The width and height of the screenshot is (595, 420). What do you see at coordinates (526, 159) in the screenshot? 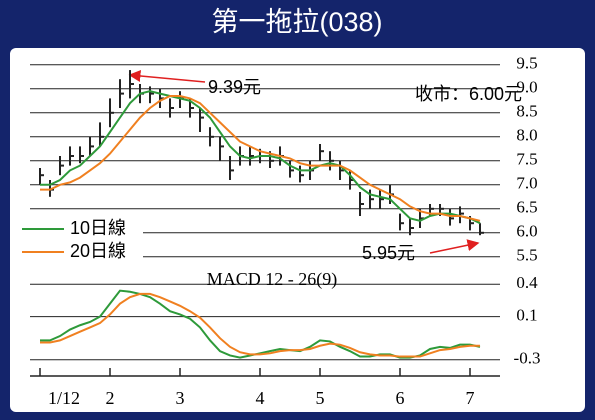
I see `y-tick-label: 7.5` at bounding box center [526, 159].